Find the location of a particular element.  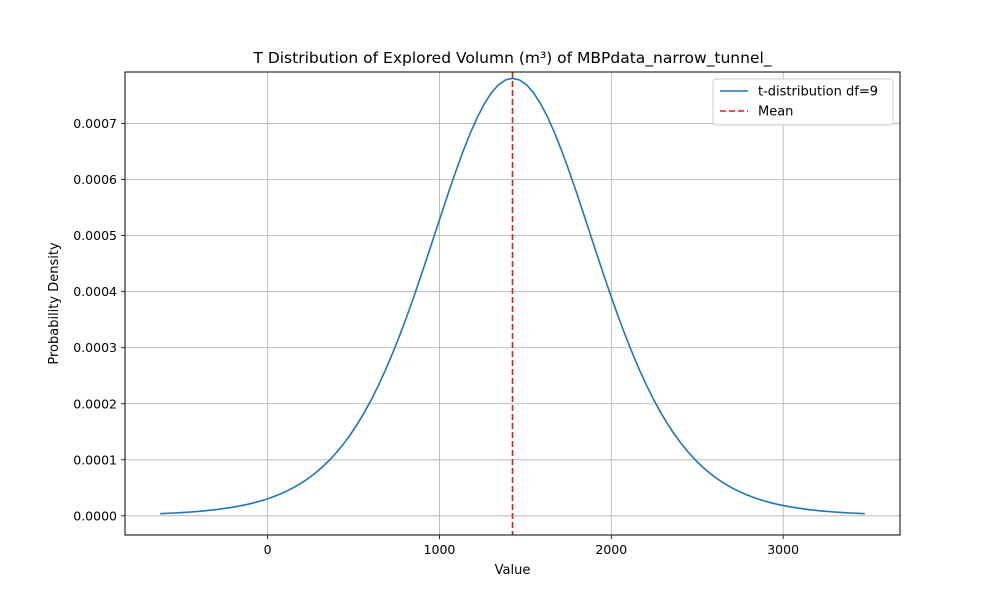

legend-box is located at coordinates (803, 102).